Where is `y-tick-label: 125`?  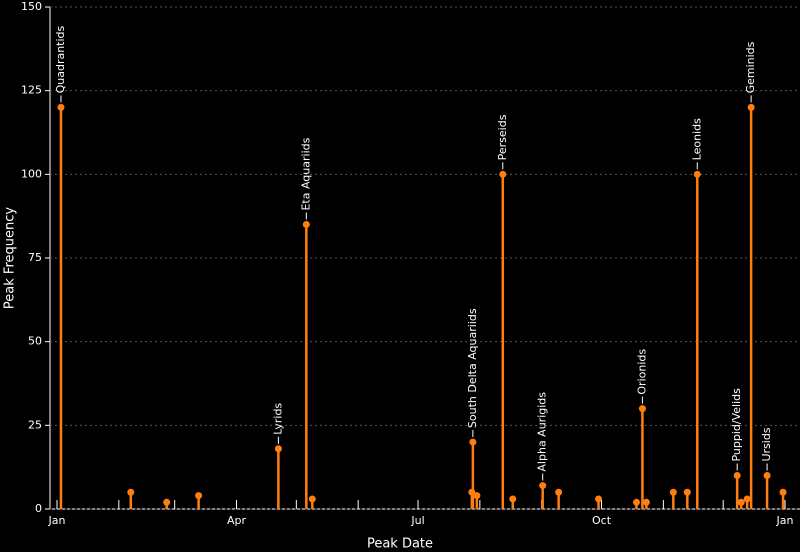 y-tick-label: 125 is located at coordinates (31, 90).